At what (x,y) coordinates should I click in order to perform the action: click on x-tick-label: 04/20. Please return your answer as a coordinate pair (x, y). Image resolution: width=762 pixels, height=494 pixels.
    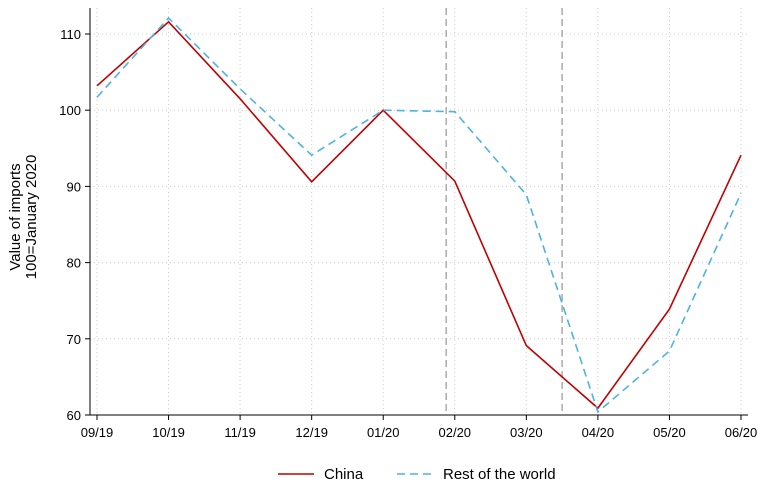
    Looking at the image, I should click on (598, 432).